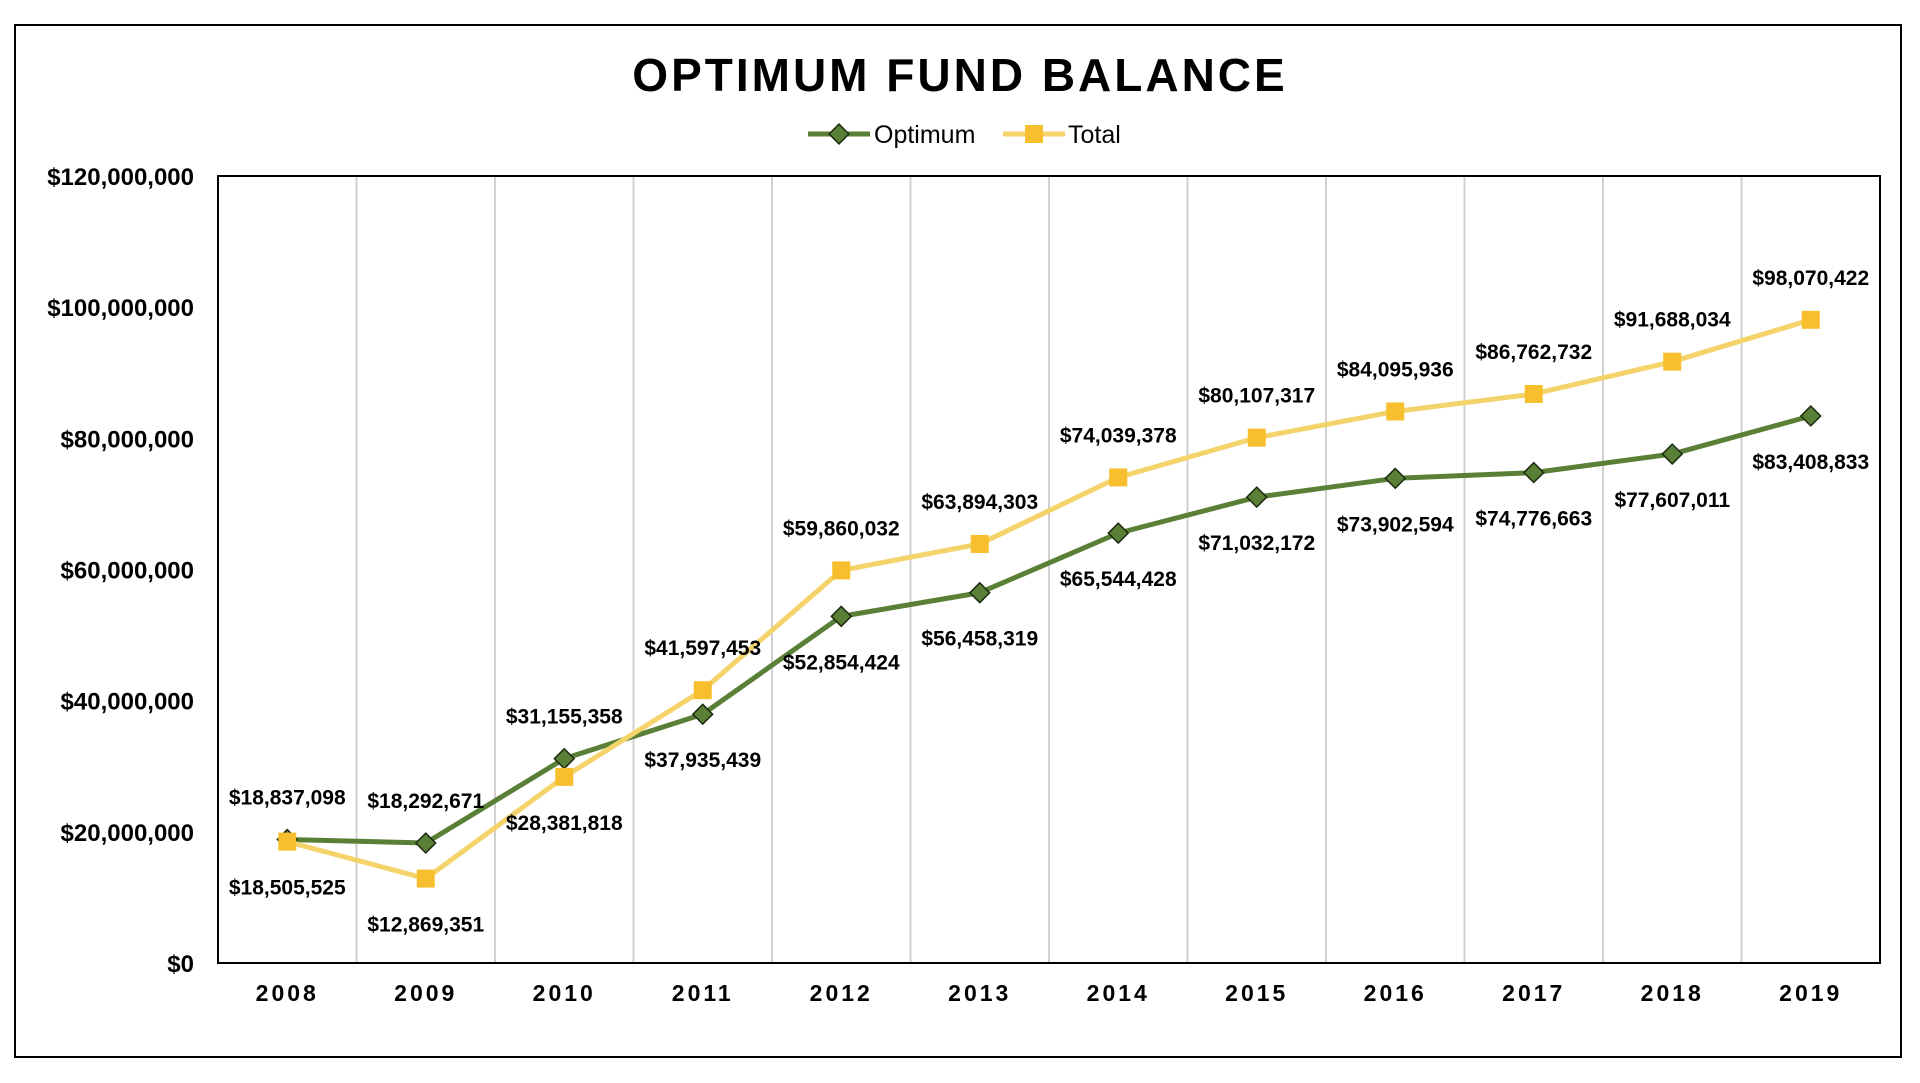  Describe the element at coordinates (959, 75) in the screenshot. I see `chart-title: OPTIMUM FUND BALANCE` at that location.